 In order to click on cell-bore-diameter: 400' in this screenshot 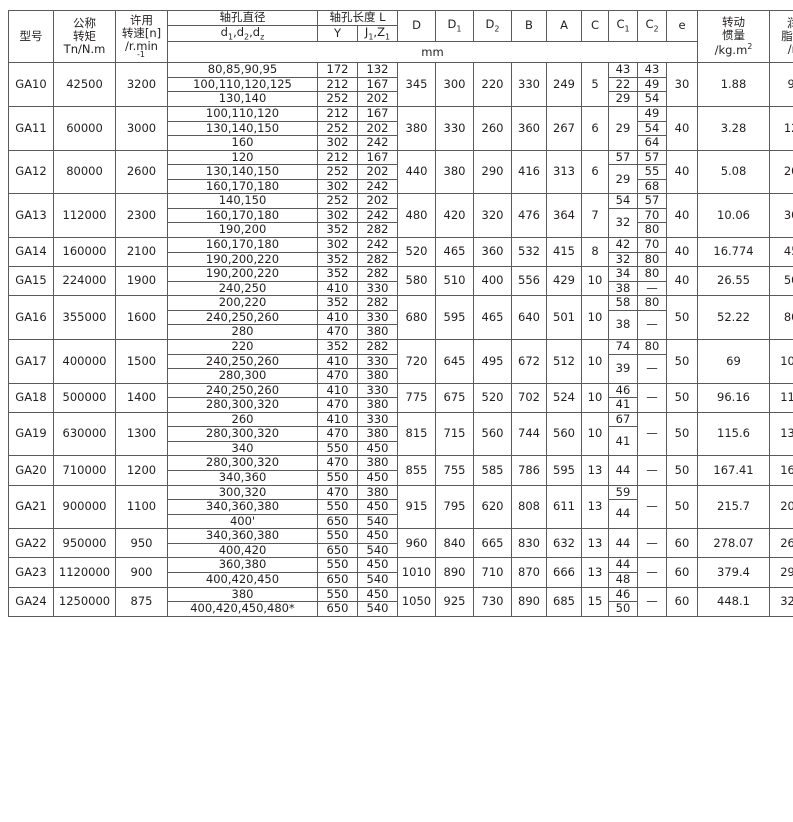, I will do `click(242, 521)`.